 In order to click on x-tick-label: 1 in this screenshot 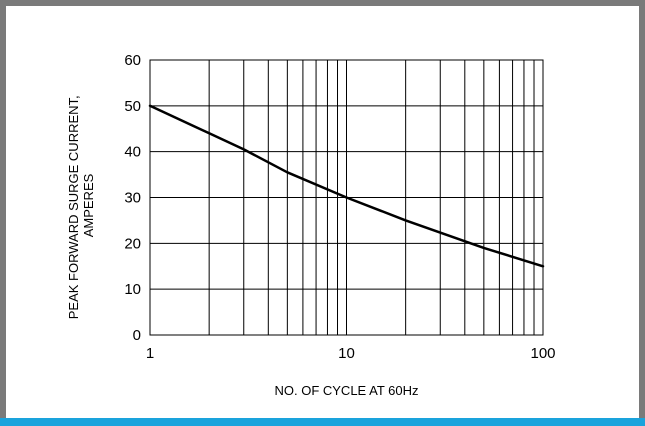, I will do `click(150, 353)`.